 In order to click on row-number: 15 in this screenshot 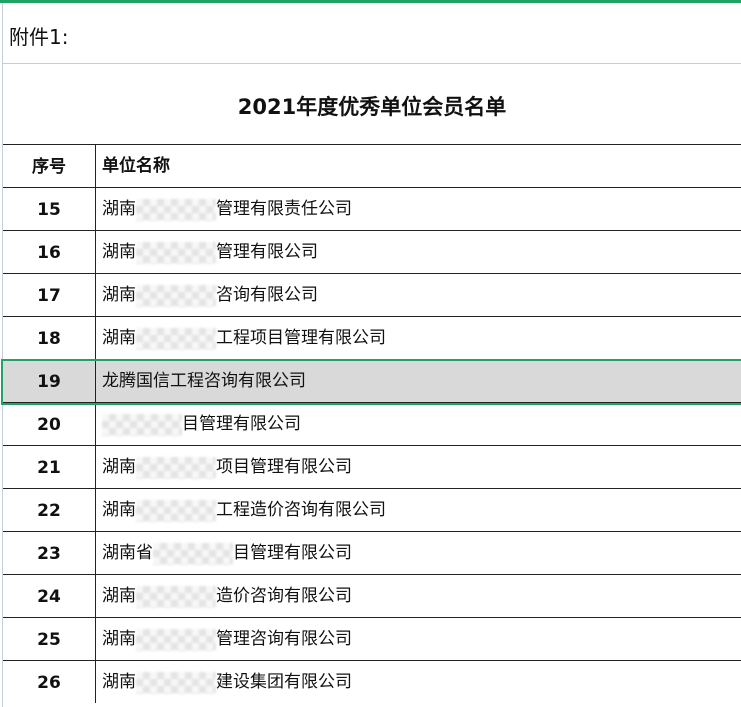, I will do `click(49, 209)`.